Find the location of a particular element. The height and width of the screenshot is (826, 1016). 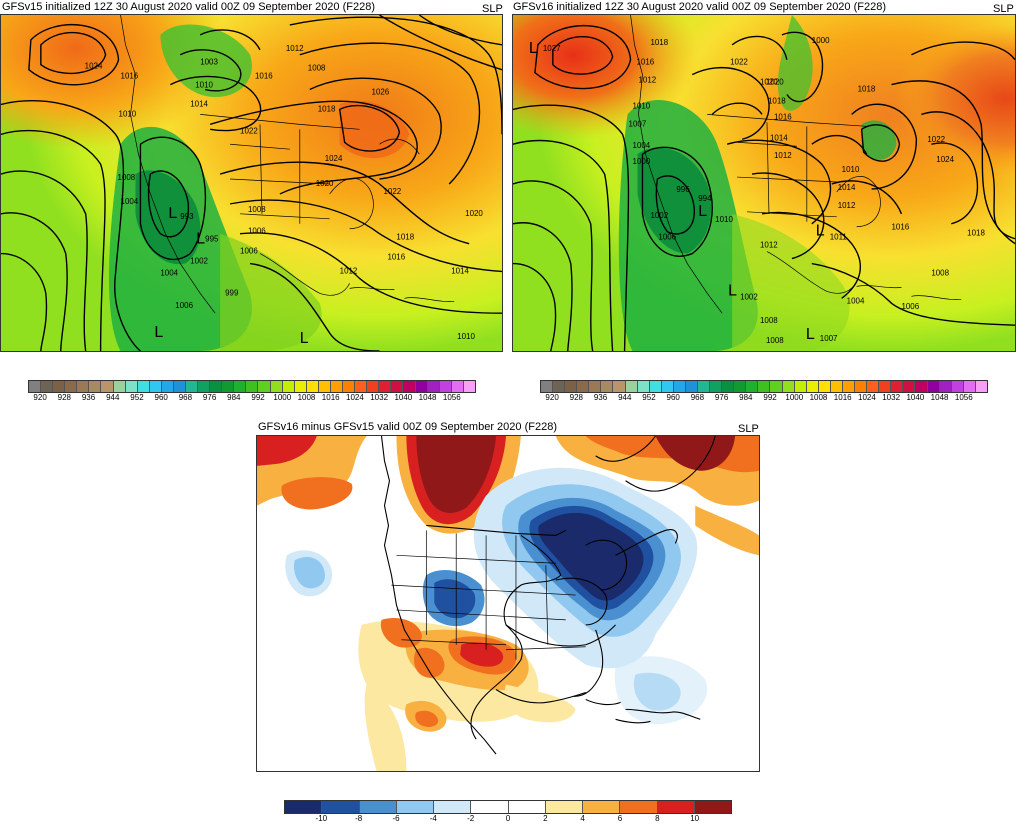

colorbar-tick-label: 6 is located at coordinates (620, 818).